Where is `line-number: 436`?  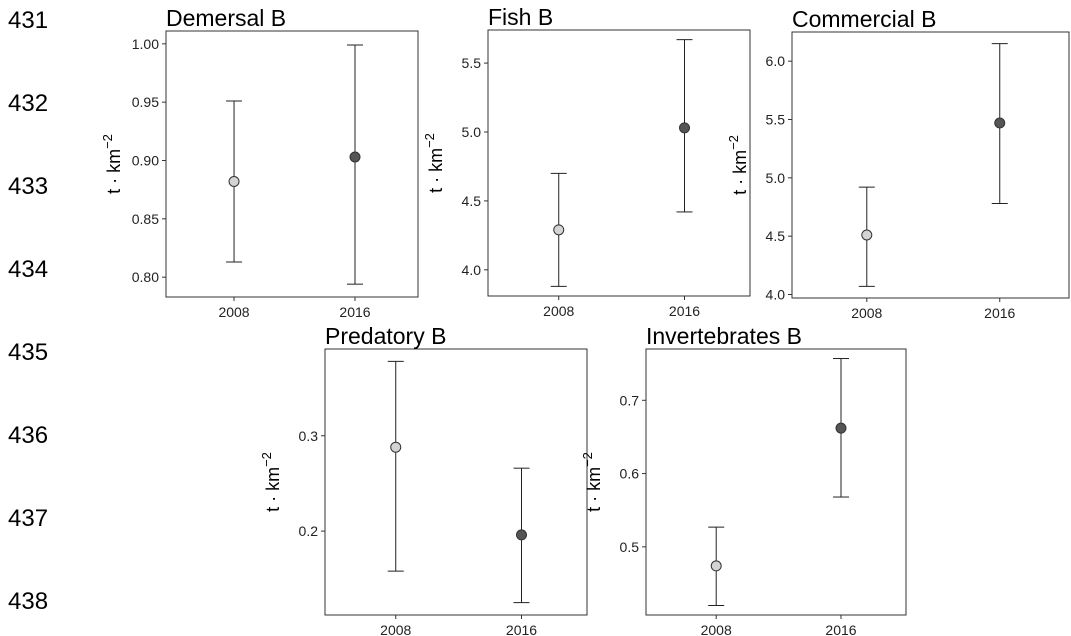 line-number: 436 is located at coordinates (28, 435).